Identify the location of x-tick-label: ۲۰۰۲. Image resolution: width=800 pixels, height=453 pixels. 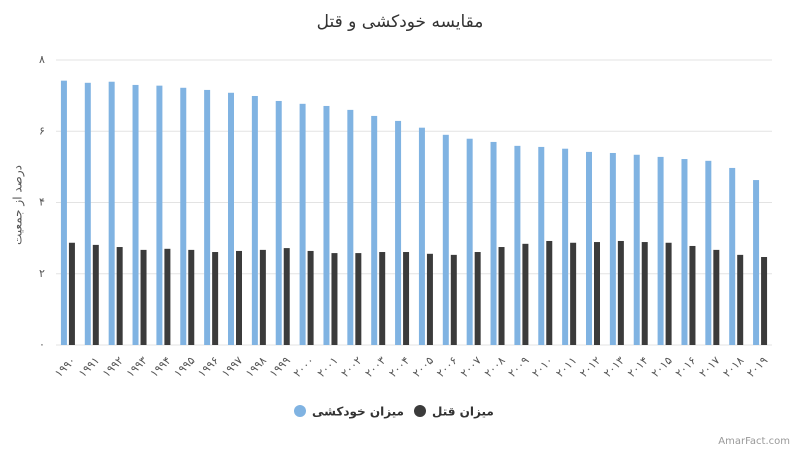
(352, 367).